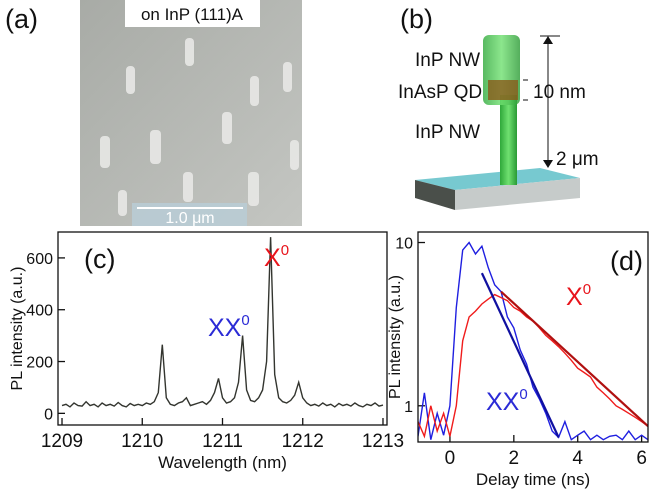  What do you see at coordinates (577, 458) in the screenshot?
I see `x-tick-label: 4` at bounding box center [577, 458].